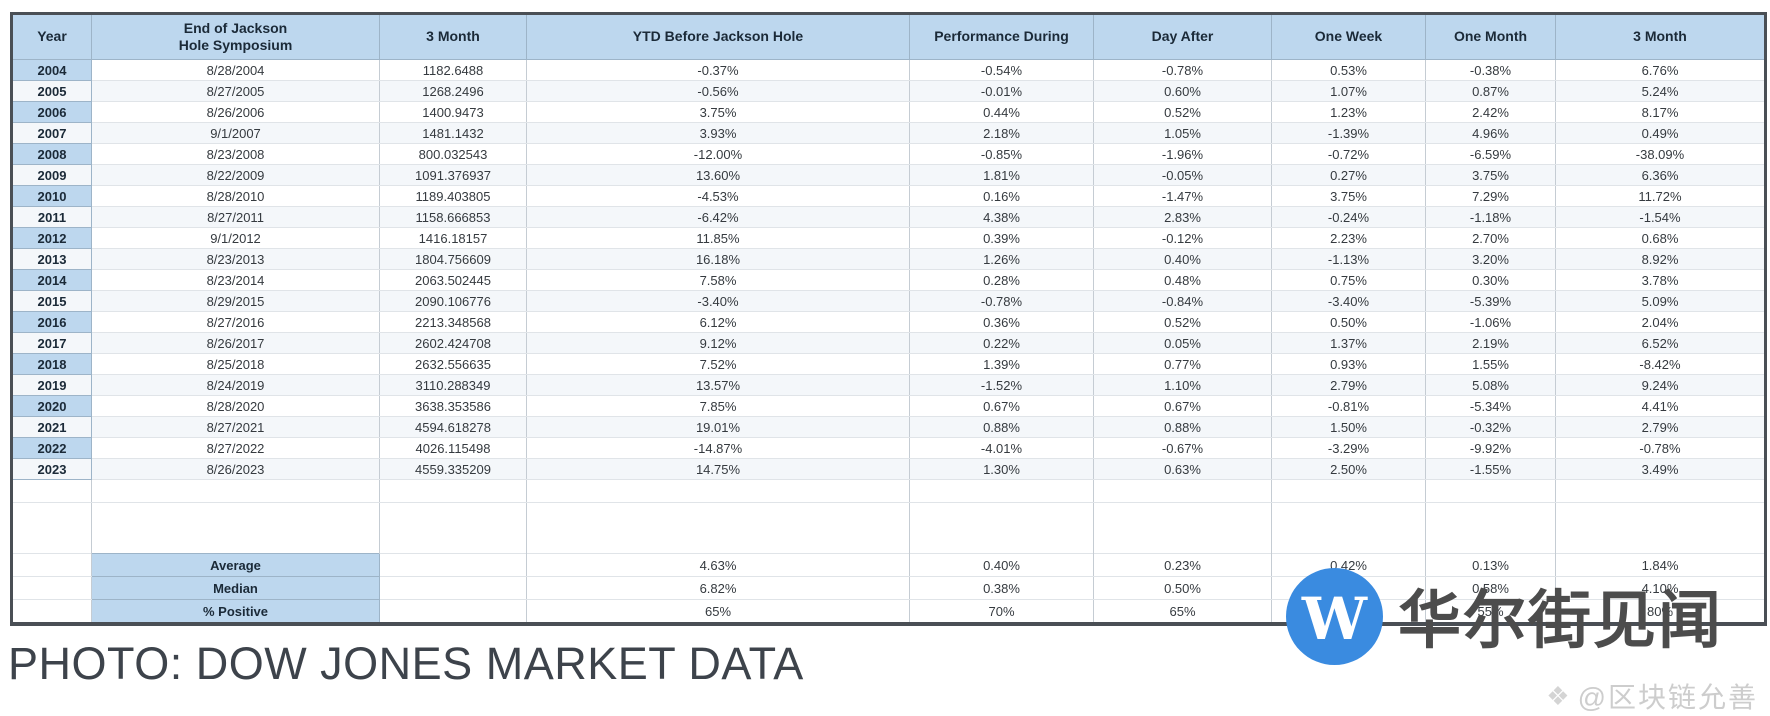 This screenshot has width=1770, height=716. I want to click on table-cell: 1.30%, so click(1001, 469).